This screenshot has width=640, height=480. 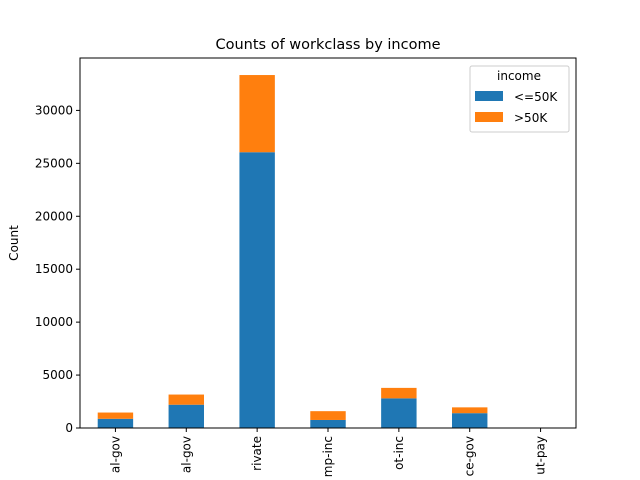 I want to click on y-tick-label: 0, so click(x=69, y=428).